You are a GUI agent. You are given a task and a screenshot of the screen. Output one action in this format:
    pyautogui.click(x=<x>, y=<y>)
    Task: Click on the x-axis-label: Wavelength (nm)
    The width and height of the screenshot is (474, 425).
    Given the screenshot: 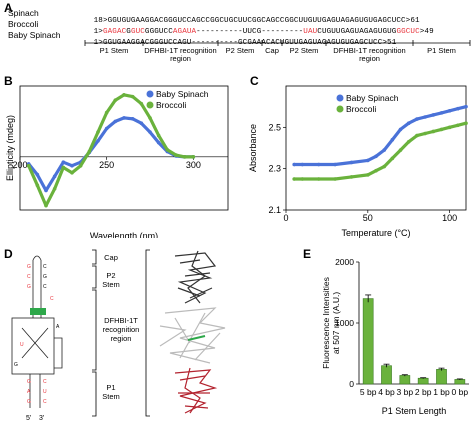 What is the action you would take?
    pyautogui.click(x=124, y=234)
    